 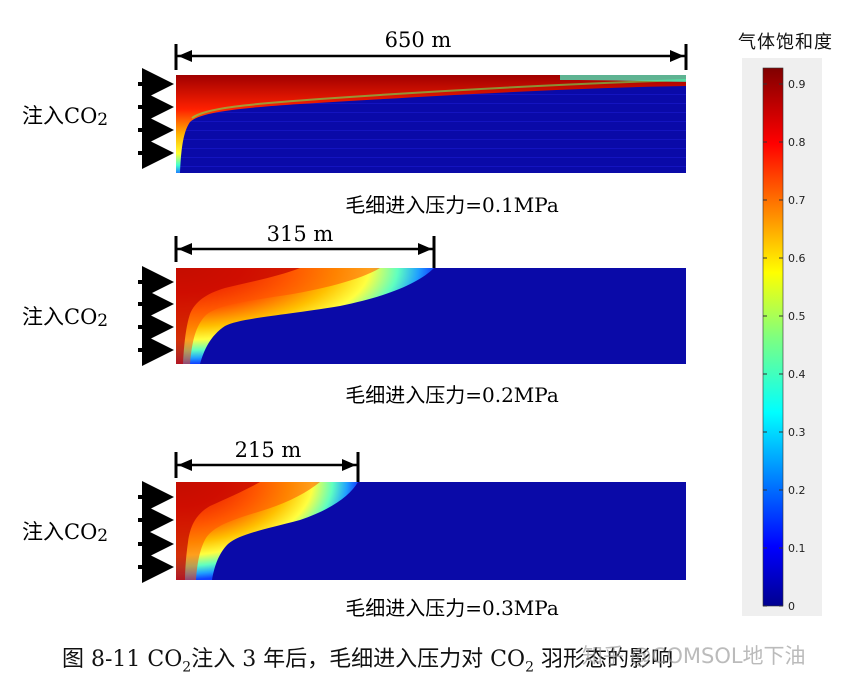 I want to click on colorbar-title: 气体饱和度, so click(x=785, y=42).